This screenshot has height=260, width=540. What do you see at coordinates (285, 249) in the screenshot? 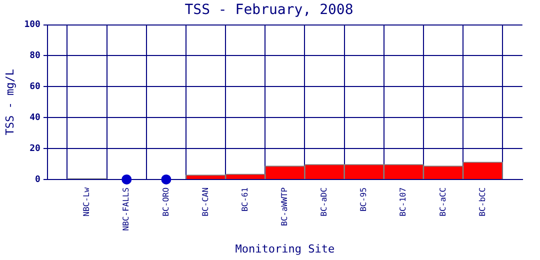
I see `x-axis-title: Monitoring Site` at bounding box center [285, 249].